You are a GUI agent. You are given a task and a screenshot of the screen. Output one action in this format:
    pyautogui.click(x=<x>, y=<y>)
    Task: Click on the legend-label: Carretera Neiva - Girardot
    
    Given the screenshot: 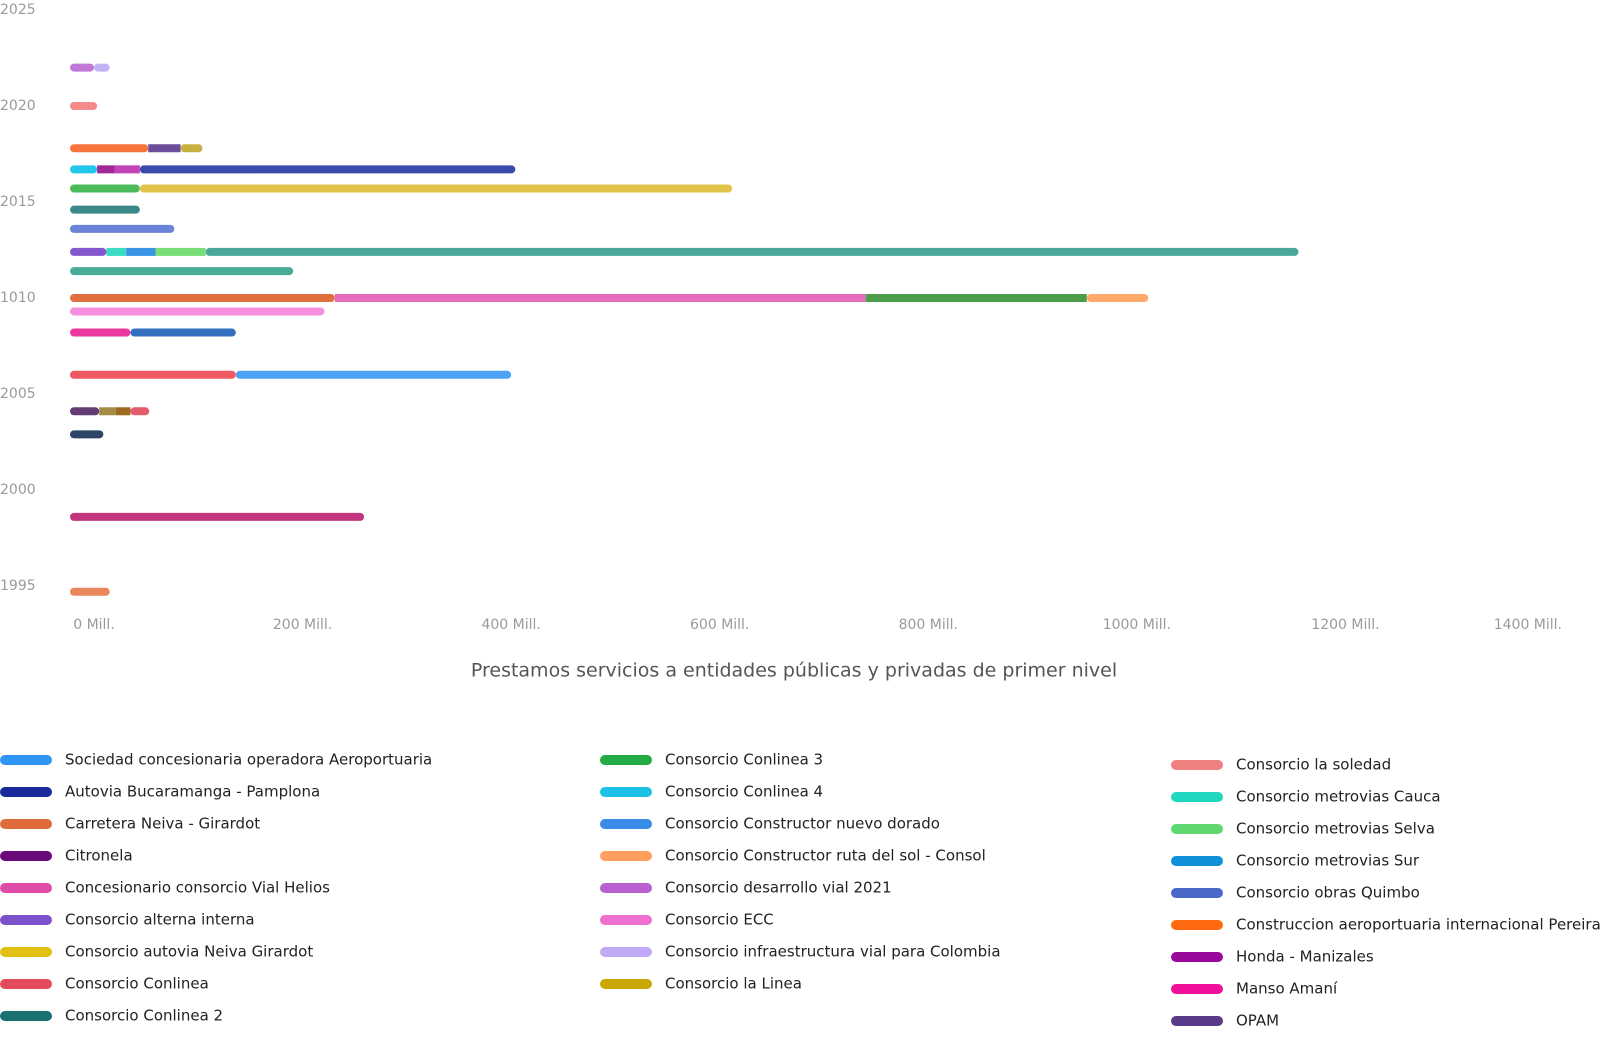 What is the action you would take?
    pyautogui.click(x=162, y=824)
    